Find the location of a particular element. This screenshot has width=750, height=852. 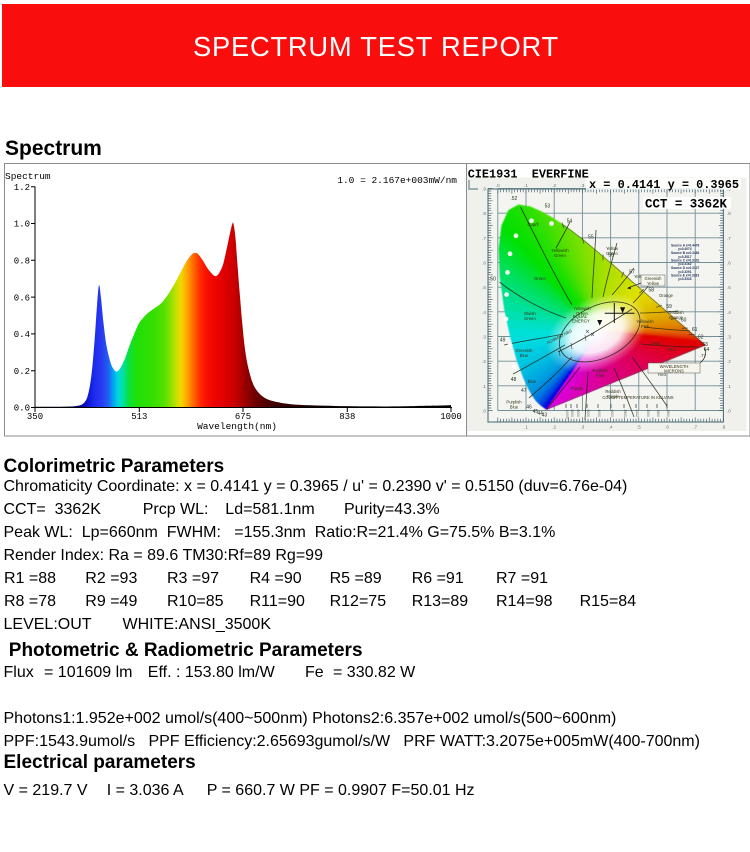

svg-text: MICRONS is located at coordinates (674, 371).